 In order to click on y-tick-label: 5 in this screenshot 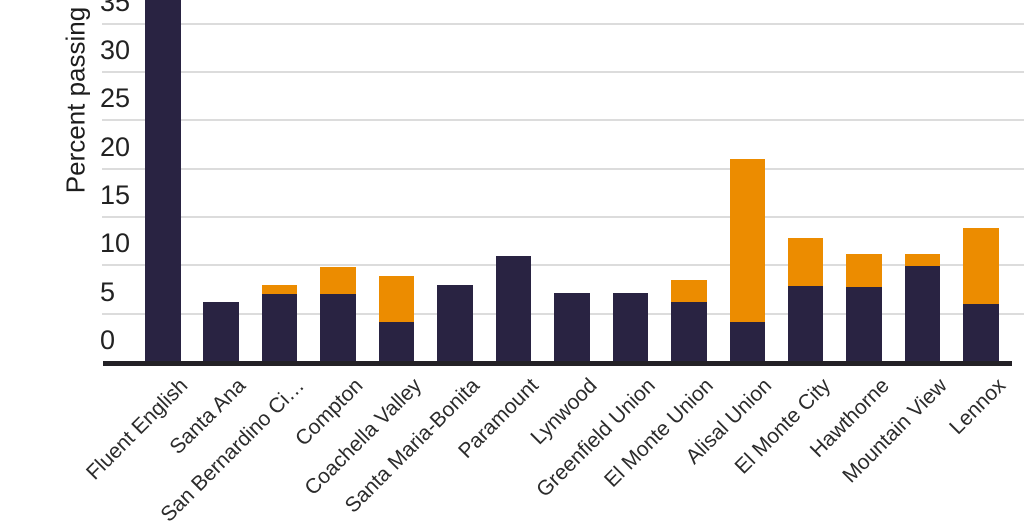, I will do `click(108, 291)`.